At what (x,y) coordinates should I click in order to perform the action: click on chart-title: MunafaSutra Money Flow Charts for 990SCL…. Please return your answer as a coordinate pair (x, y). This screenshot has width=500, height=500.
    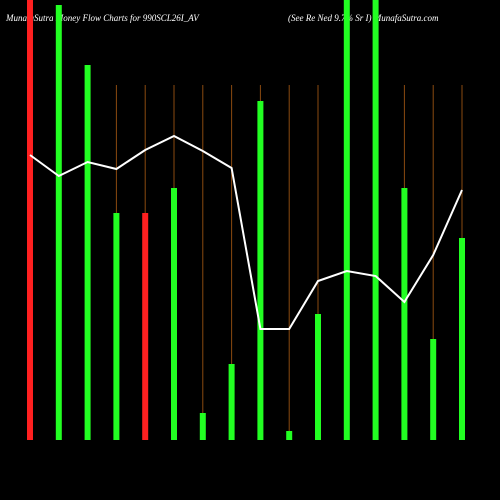
    Looking at the image, I should click on (102, 18).